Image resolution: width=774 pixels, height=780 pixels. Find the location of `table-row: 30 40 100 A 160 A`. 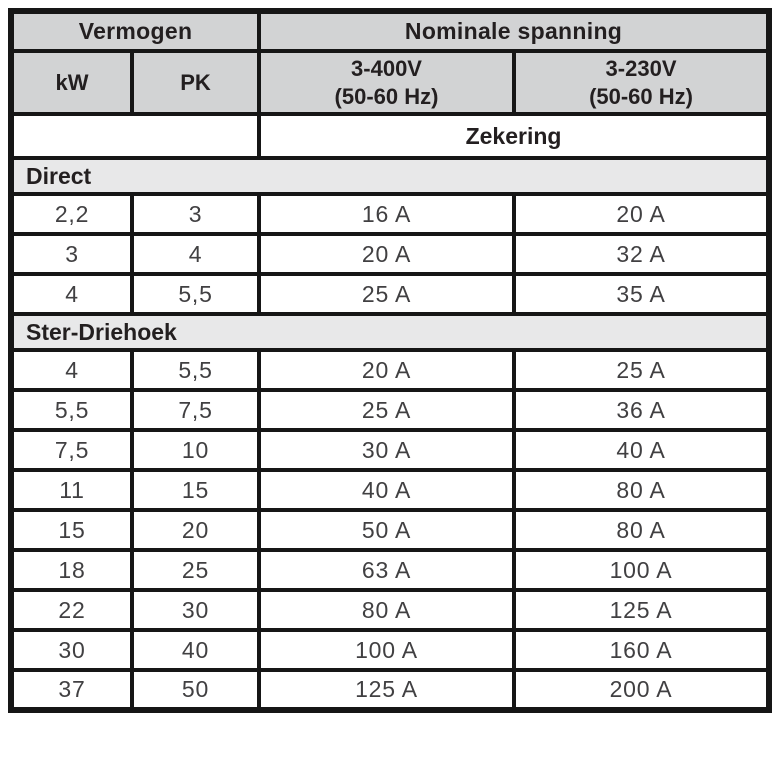

table-row: 30 40 100 A 160 A is located at coordinates (390, 650).